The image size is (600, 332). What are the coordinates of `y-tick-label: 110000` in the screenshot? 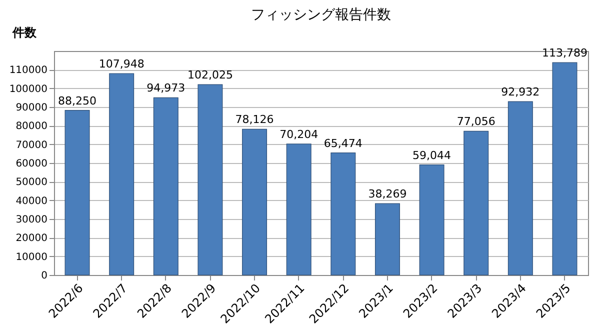 It's located at (28, 70).